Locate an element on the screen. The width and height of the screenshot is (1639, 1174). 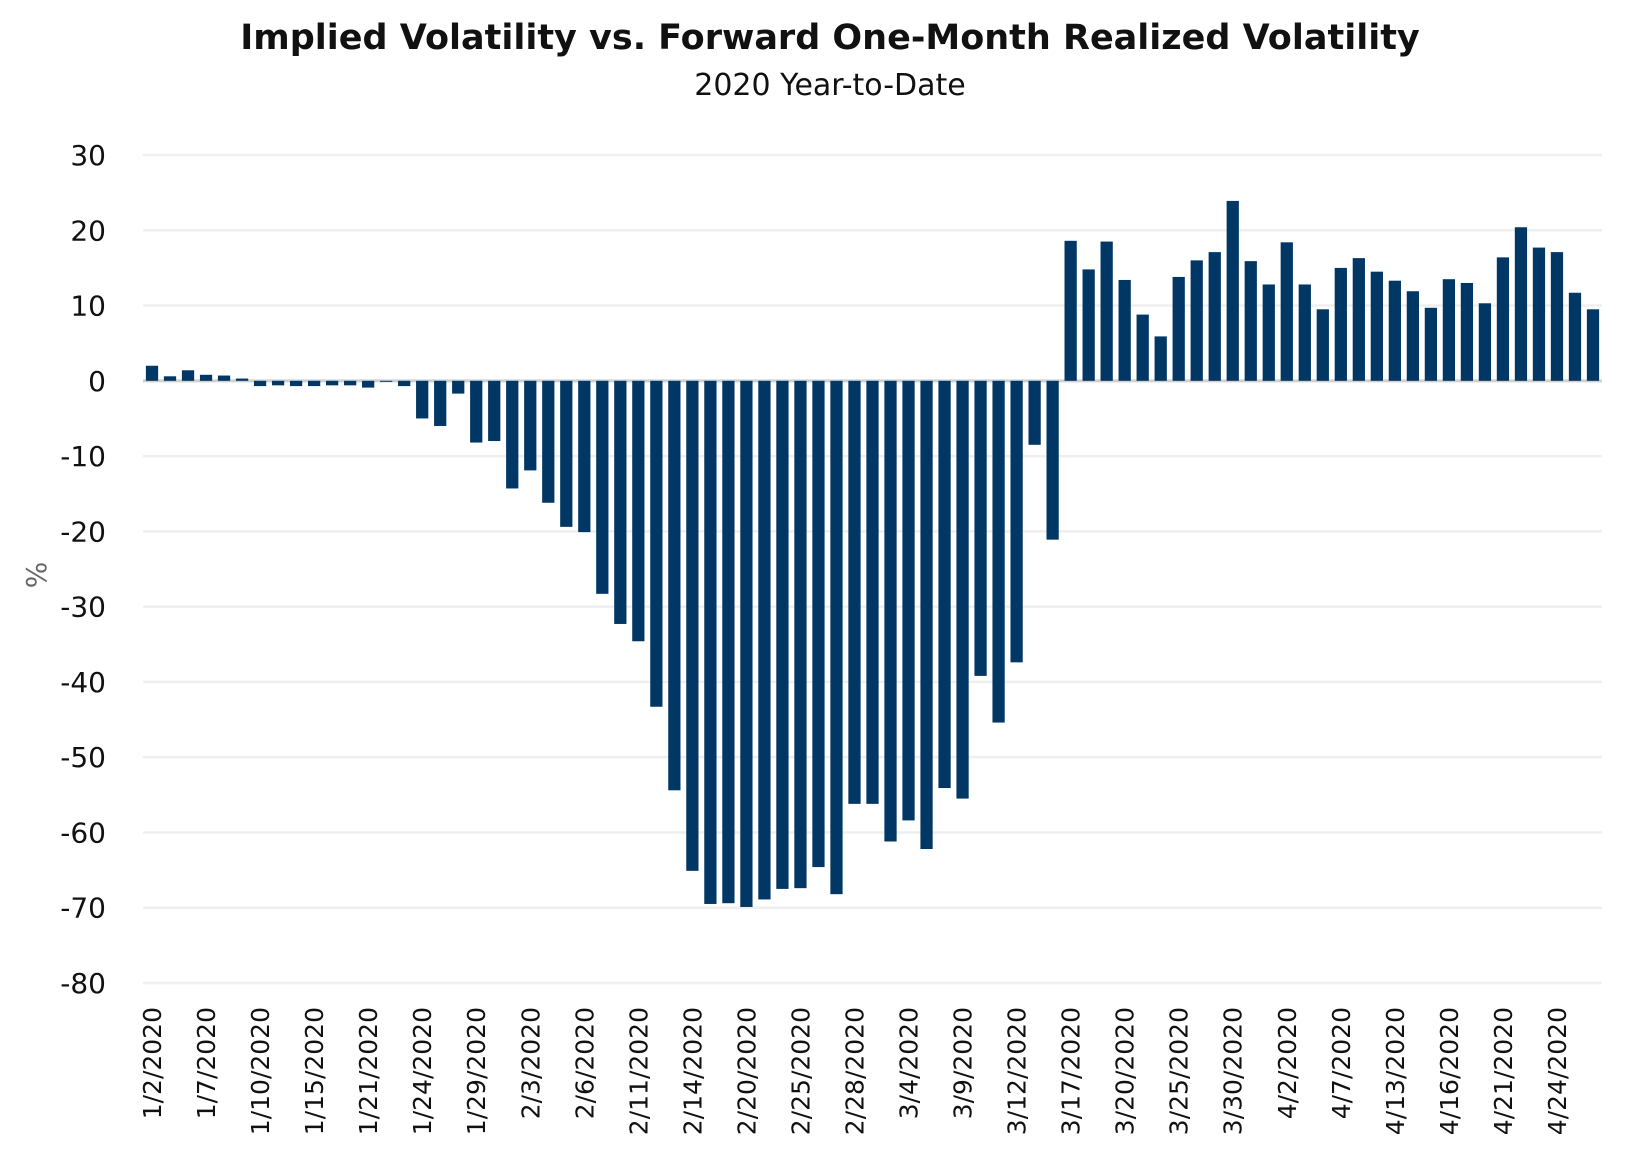
bar-4/22/2020 is located at coordinates (1521, 304).